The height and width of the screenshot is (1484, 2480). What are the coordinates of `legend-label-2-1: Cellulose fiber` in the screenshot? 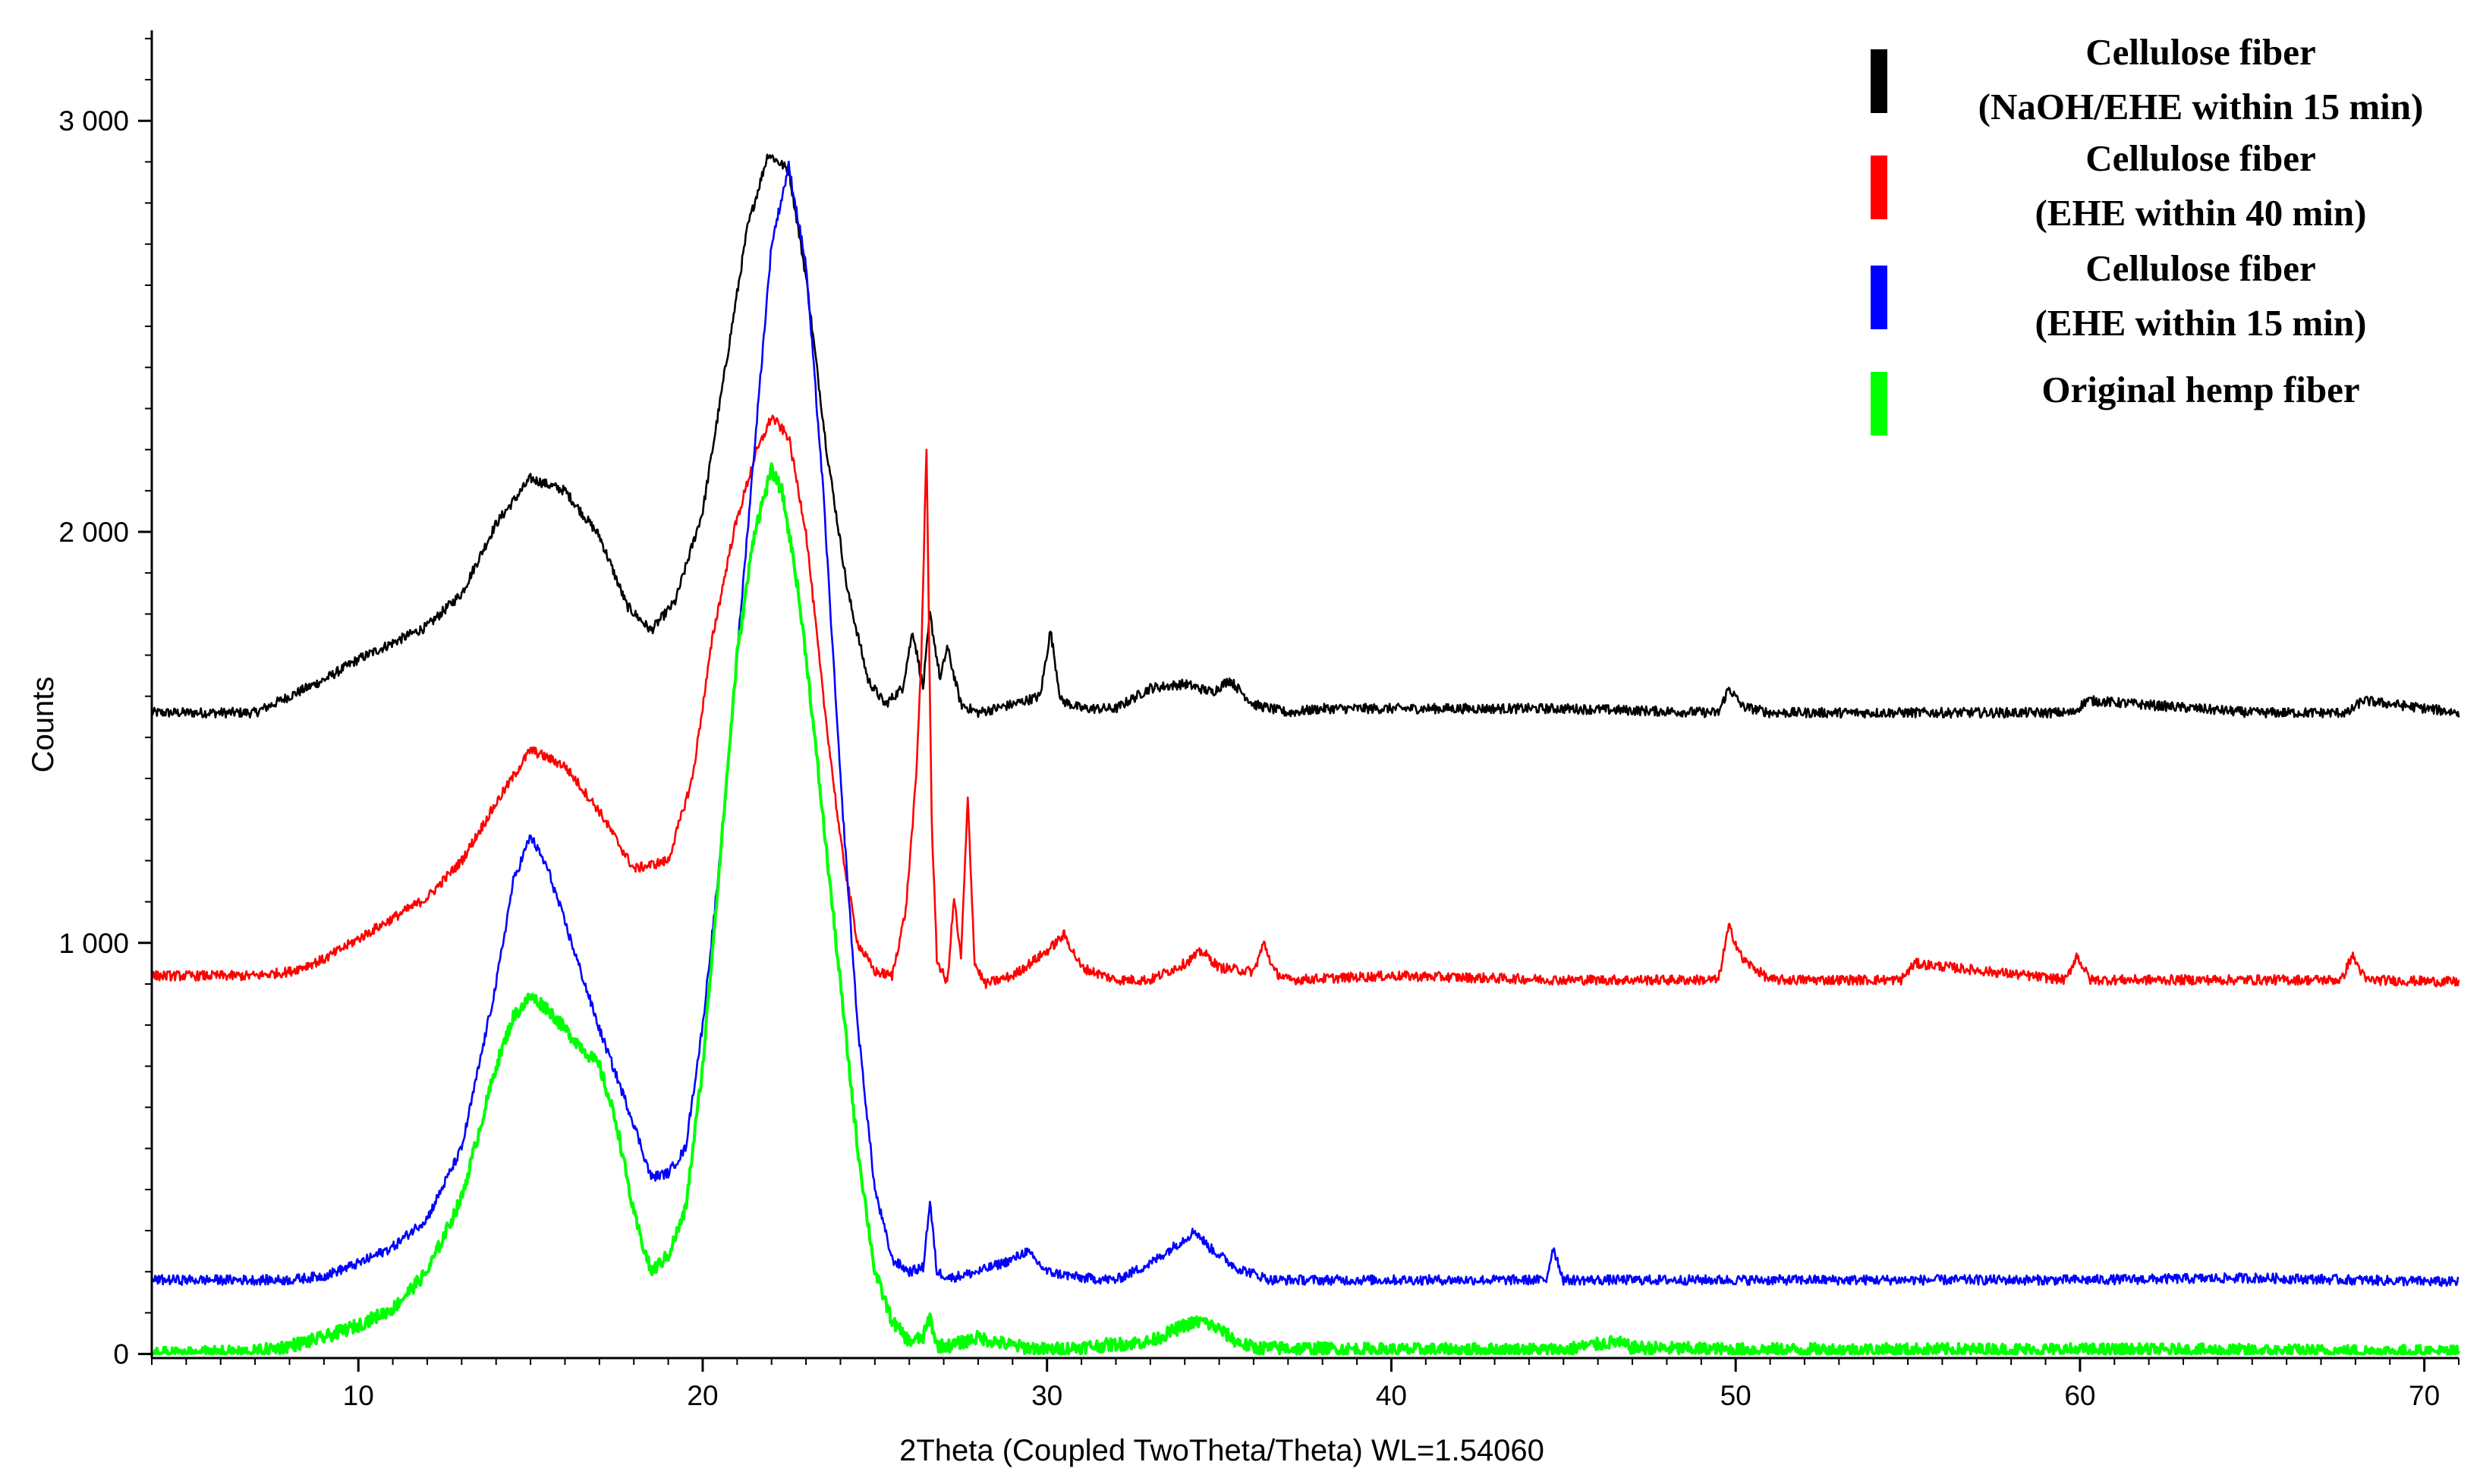 It's located at (2200, 158).